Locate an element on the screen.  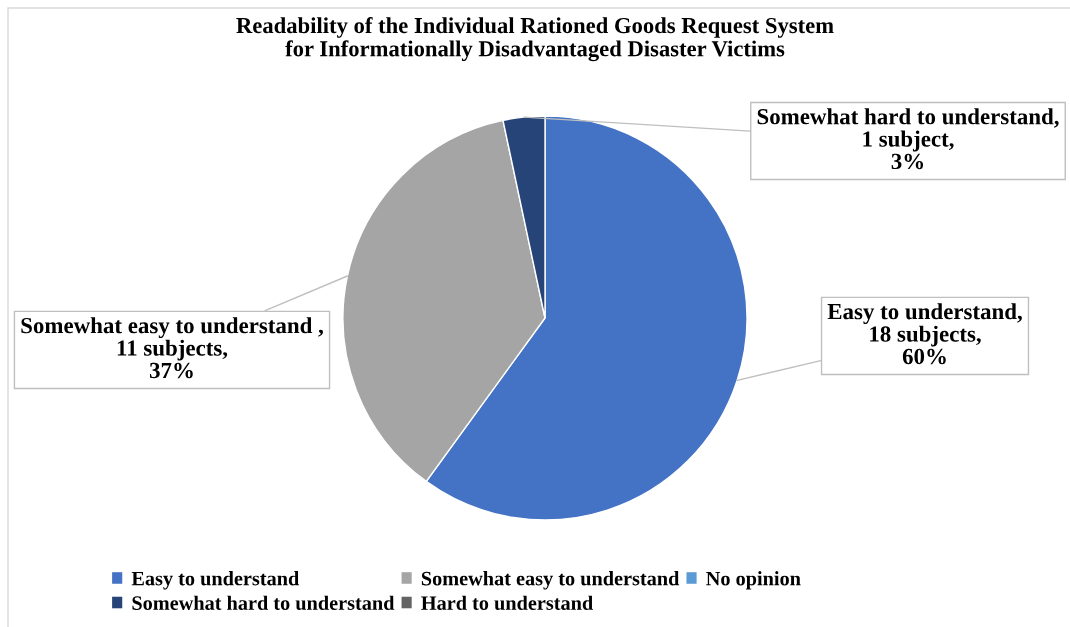
data-label: Somewhat hard to understand, 1 subject, 3% is located at coordinates (908, 139).